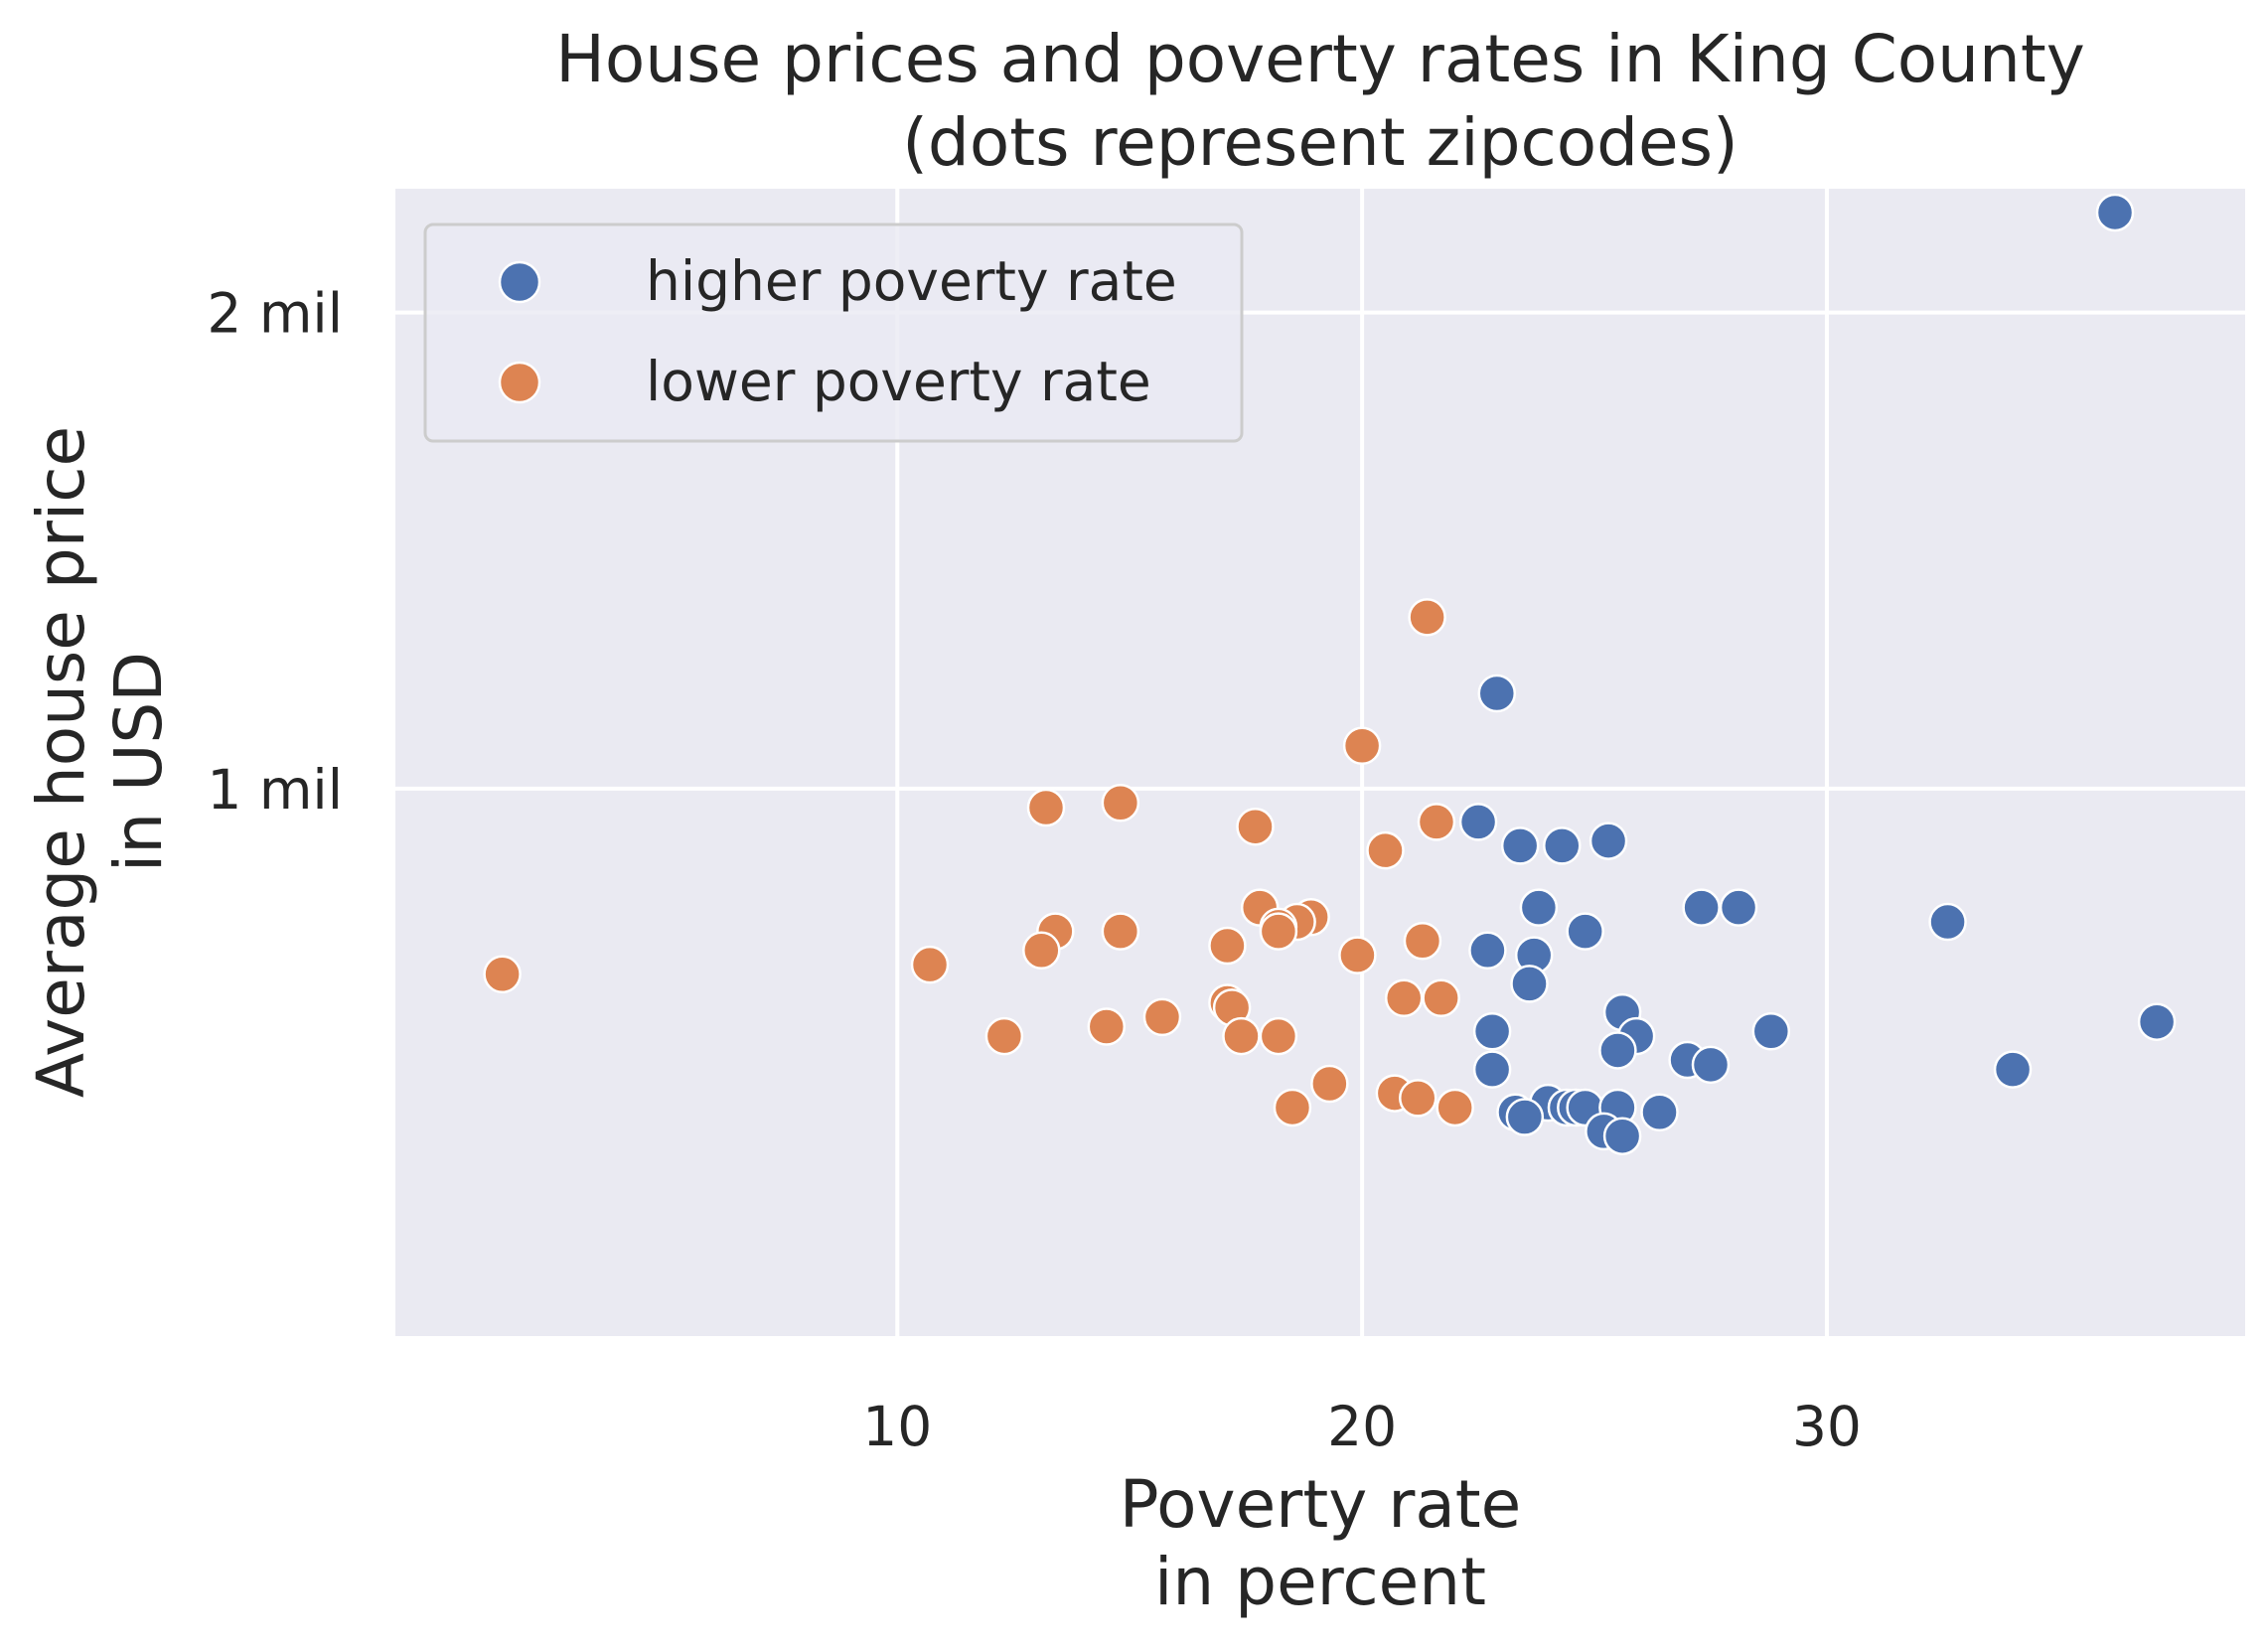 Image resolution: width=2268 pixels, height=1648 pixels. What do you see at coordinates (275, 790) in the screenshot?
I see `y-tick-label: 1 mil` at bounding box center [275, 790].